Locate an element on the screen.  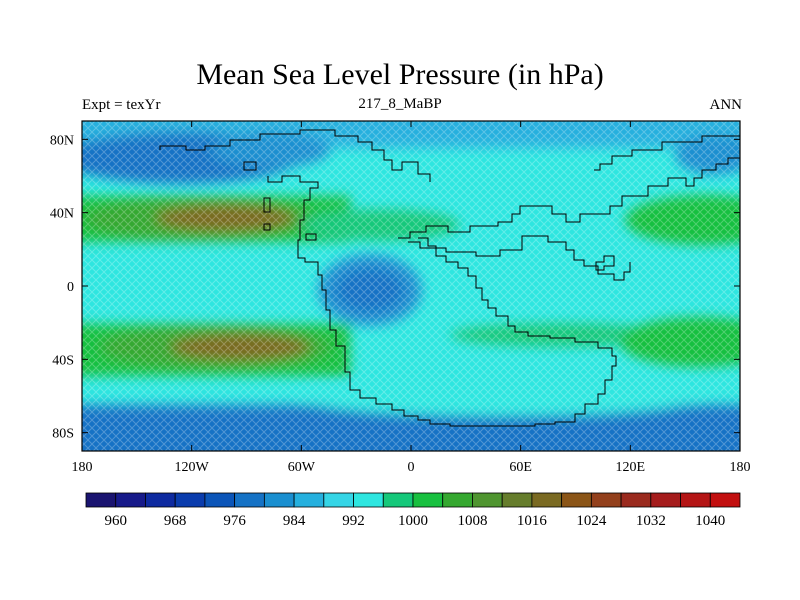
coastline-inland-sea is located at coordinates (519, 258).